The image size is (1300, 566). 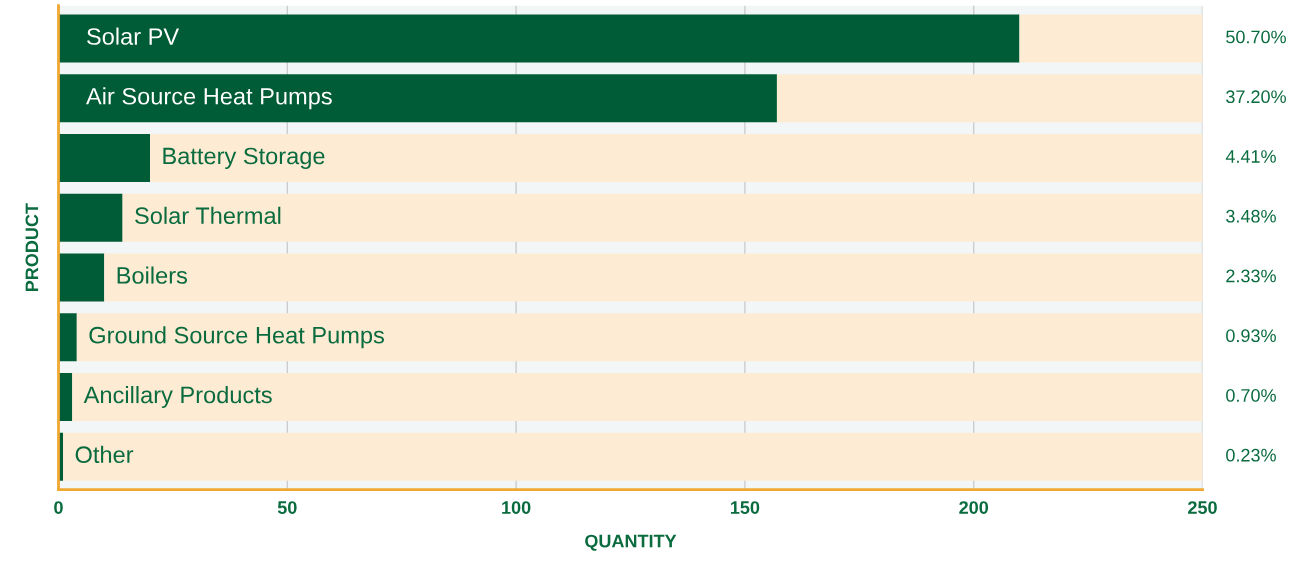 What do you see at coordinates (1256, 97) in the screenshot?
I see `text: 37.20%` at bounding box center [1256, 97].